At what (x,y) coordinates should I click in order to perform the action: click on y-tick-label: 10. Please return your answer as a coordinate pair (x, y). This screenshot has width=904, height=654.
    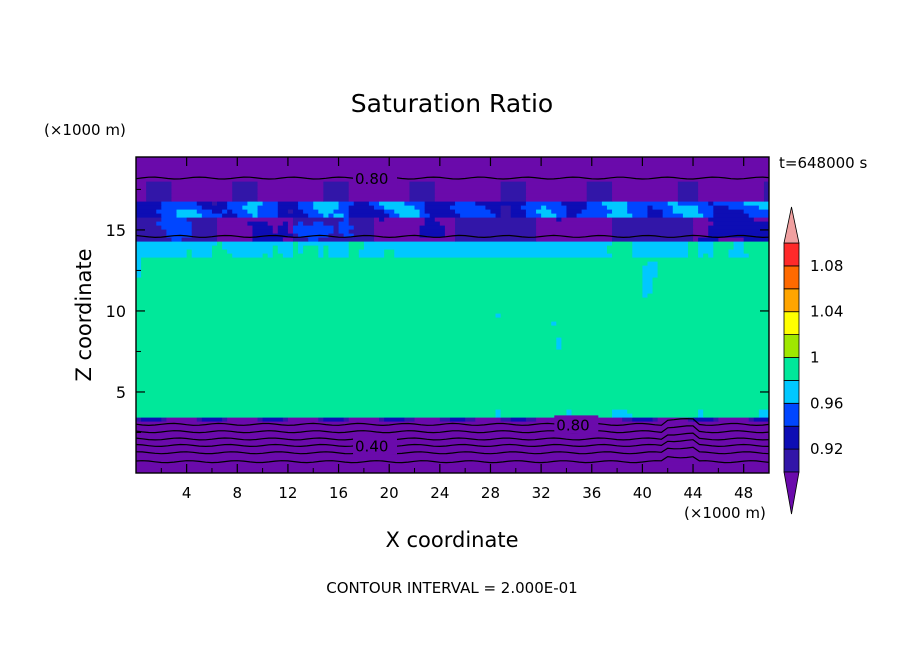
    Looking at the image, I should click on (116, 311).